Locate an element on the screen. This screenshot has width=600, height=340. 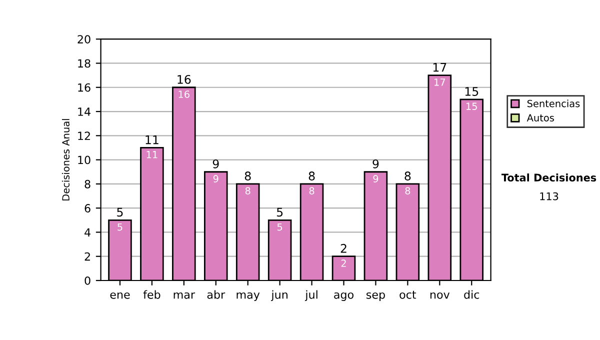
x-tick-label: may is located at coordinates (248, 296).